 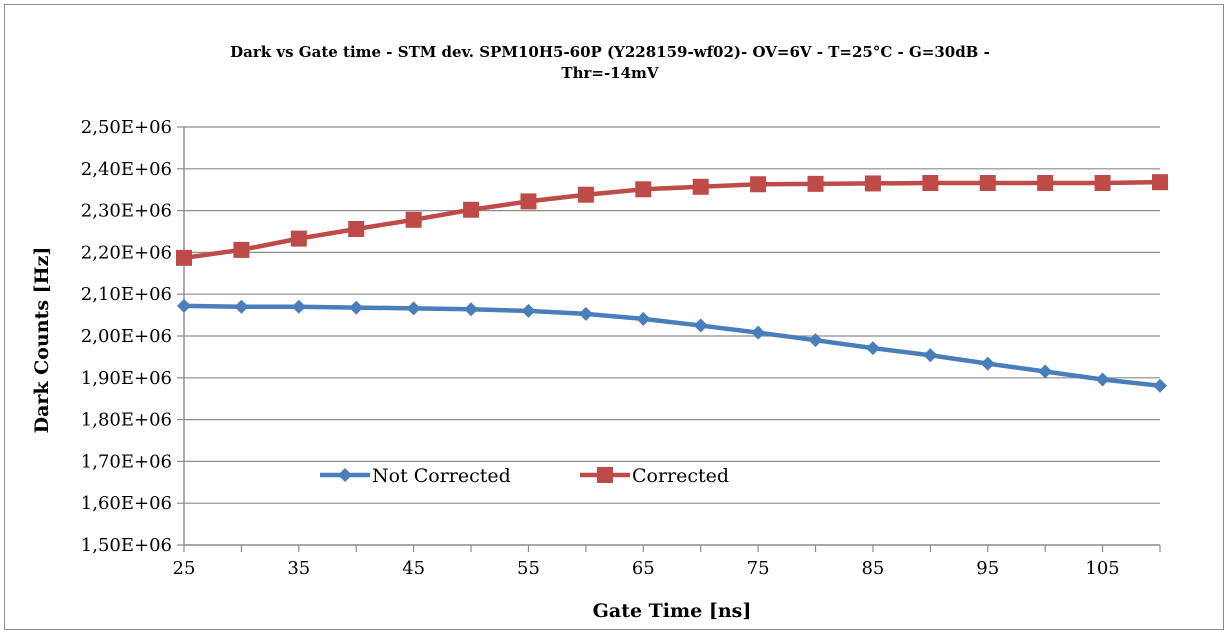 I want to click on legend: Not Corrected Corrected, so click(x=524, y=476).